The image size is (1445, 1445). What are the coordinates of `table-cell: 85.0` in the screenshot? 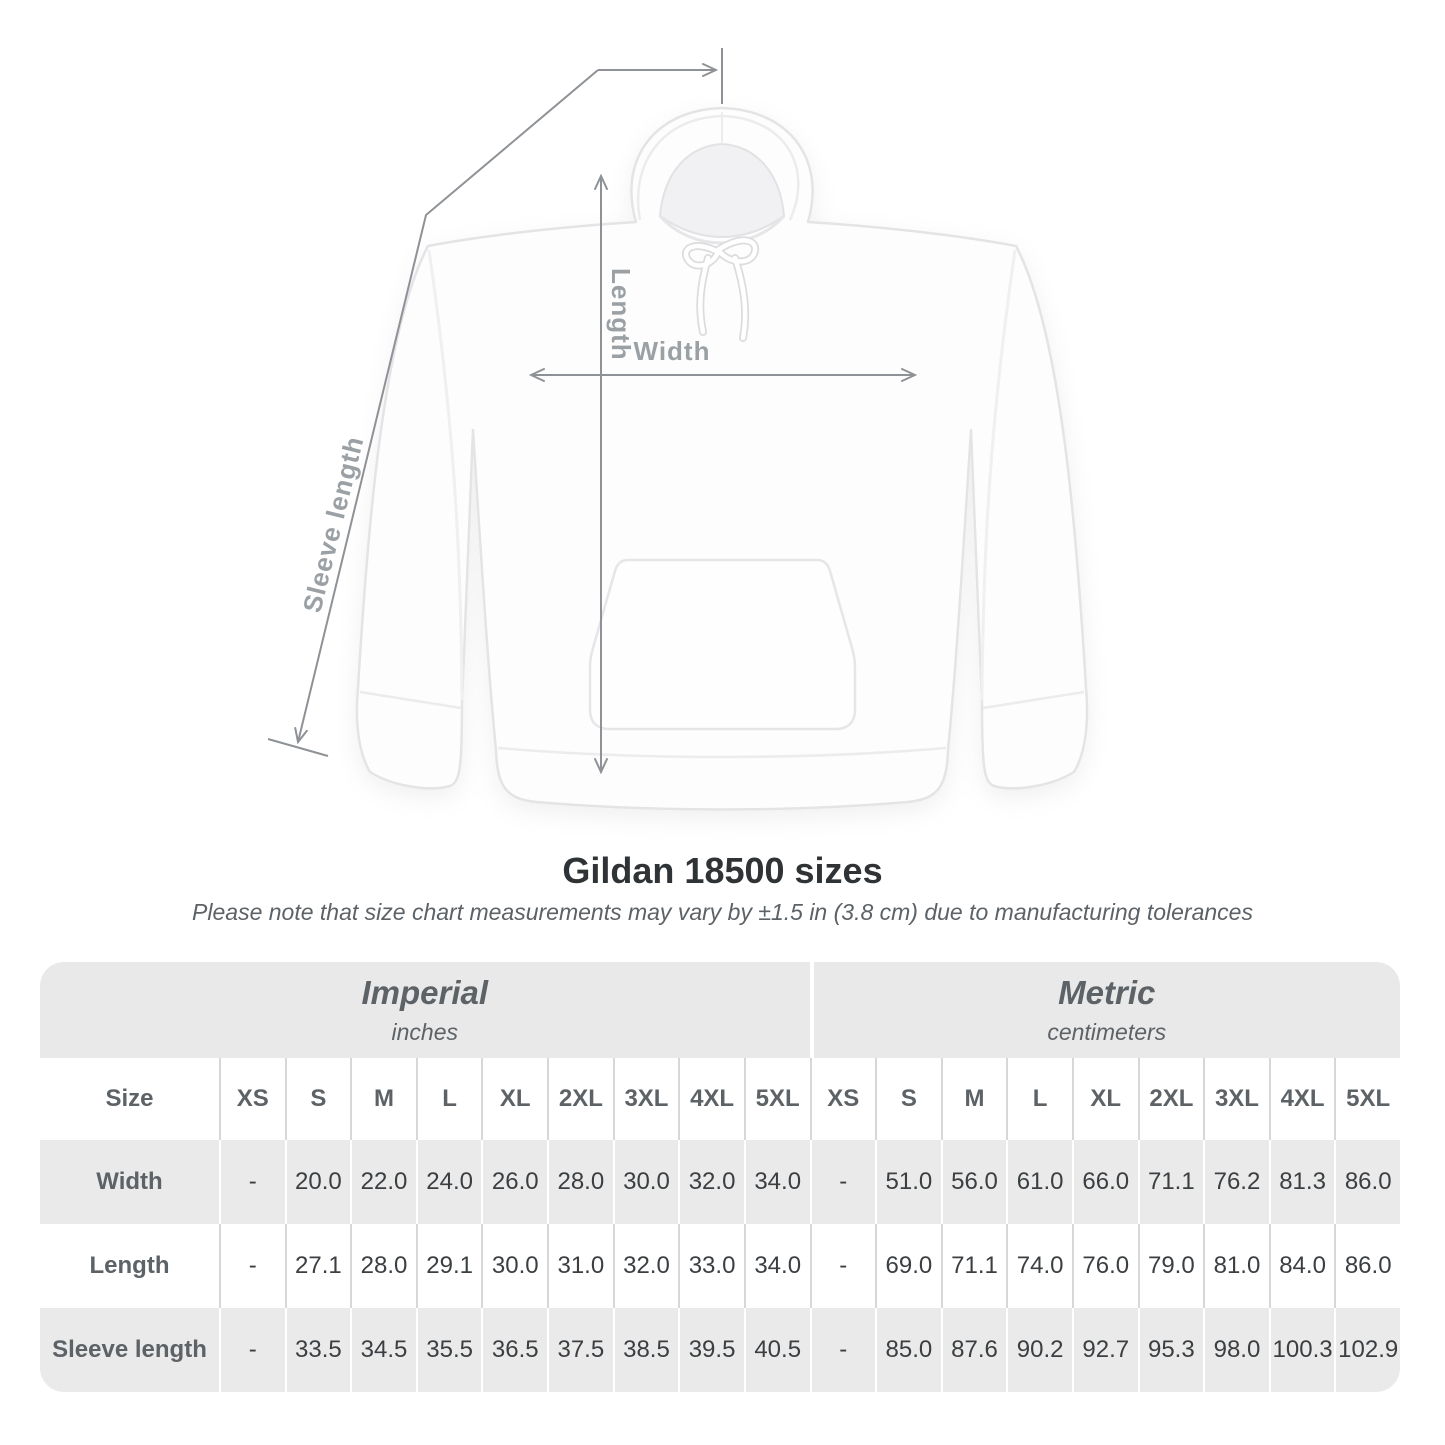 It's located at (908, 1350).